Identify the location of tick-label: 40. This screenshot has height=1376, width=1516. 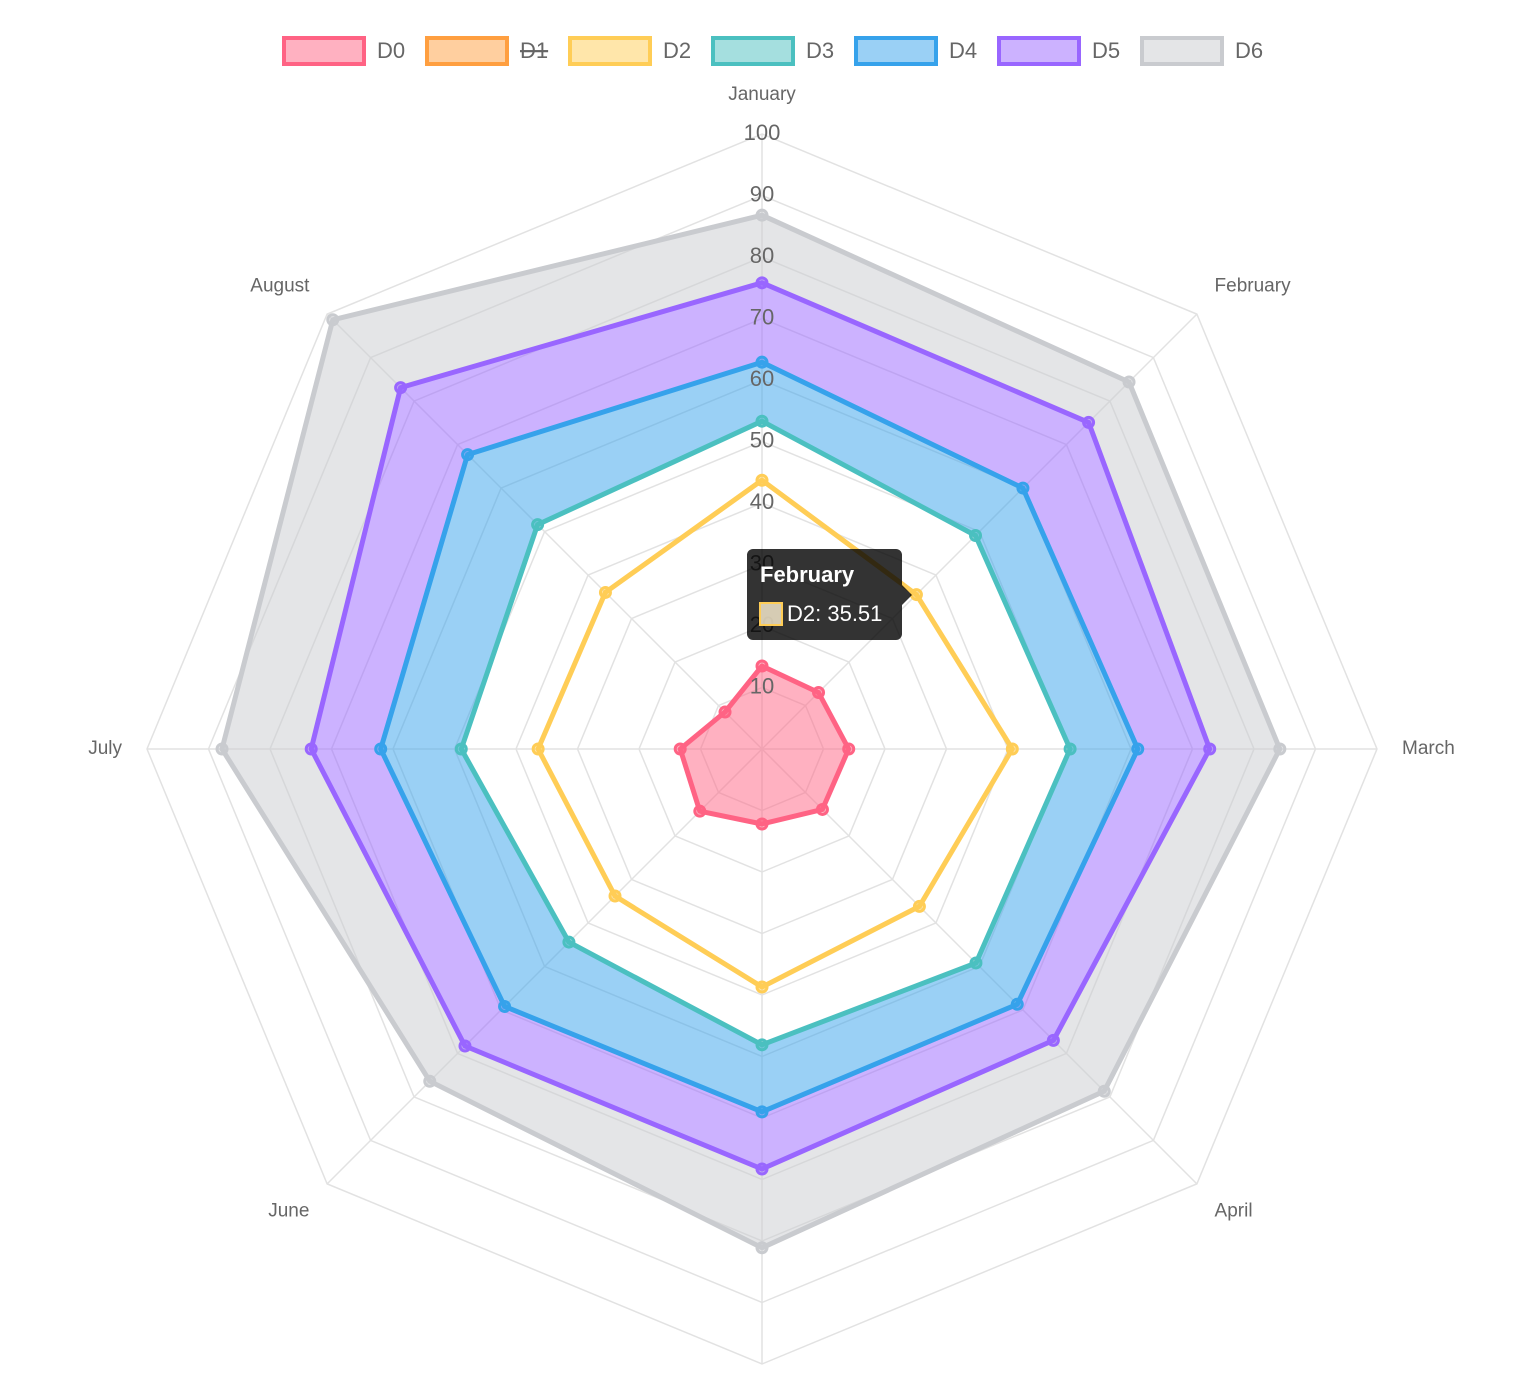
(762, 501).